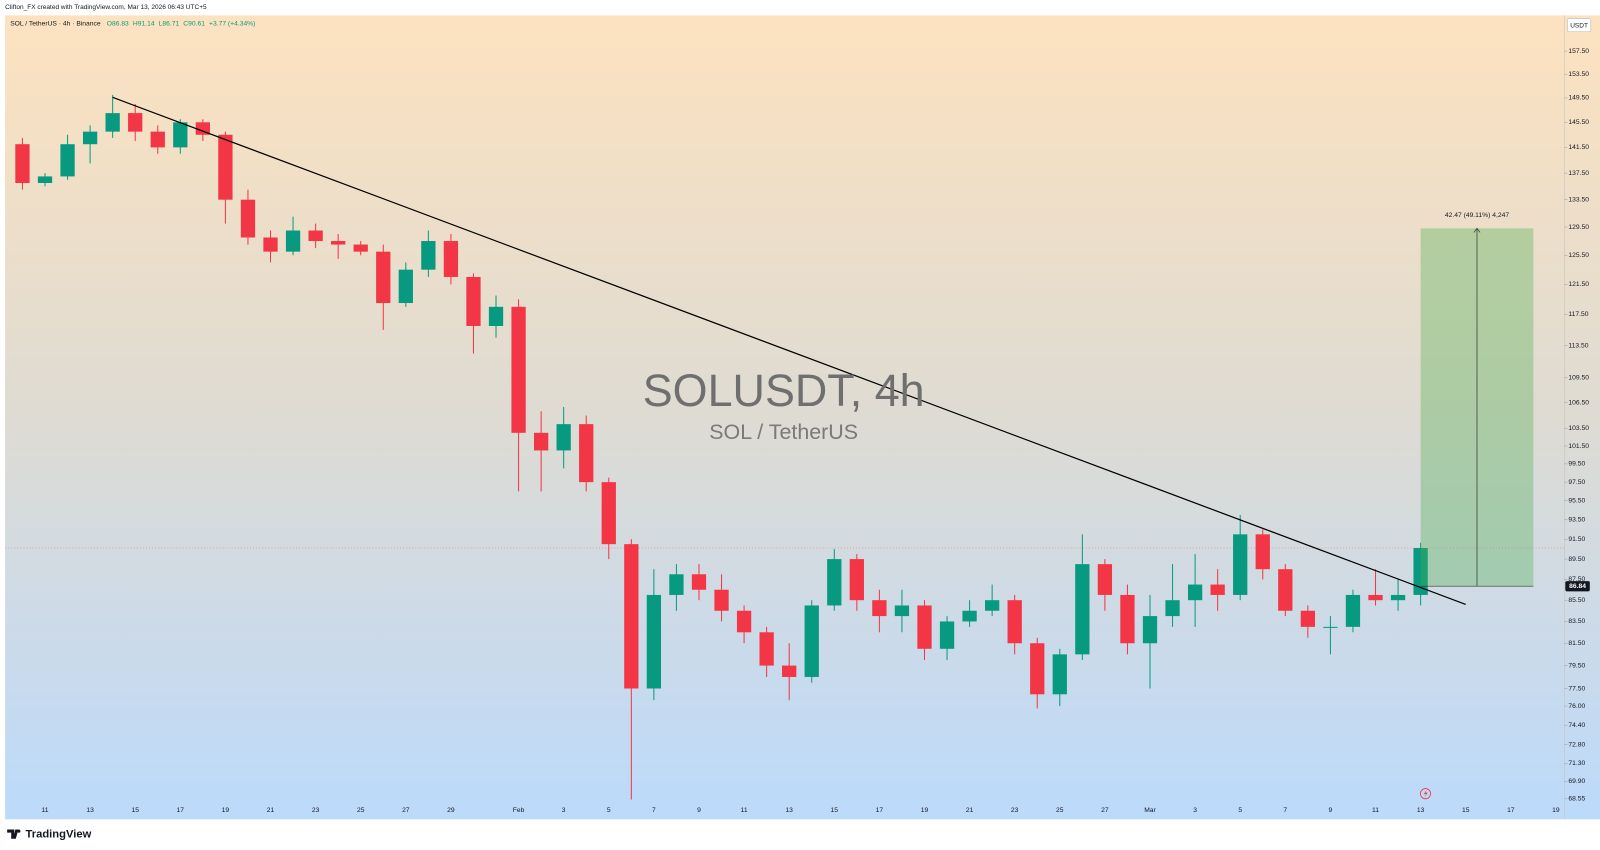 The image size is (1600, 850). What do you see at coordinates (451, 810) in the screenshot?
I see `x-tick-label: 29` at bounding box center [451, 810].